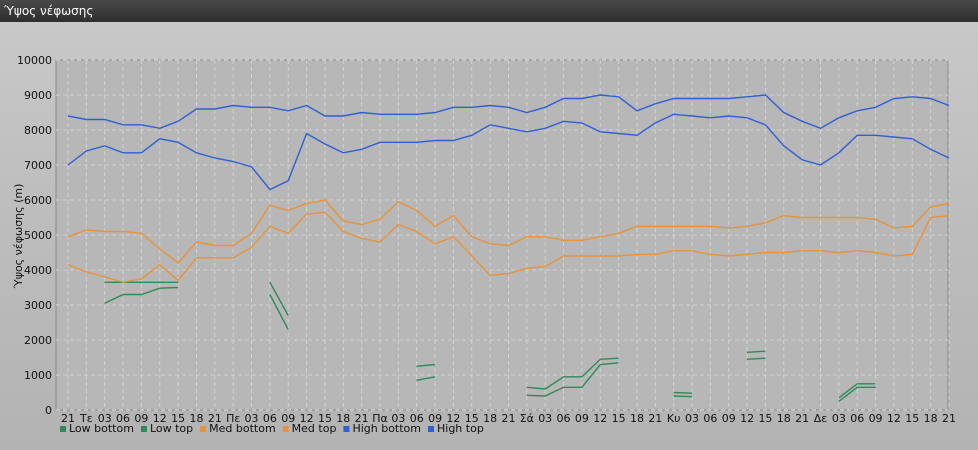 This screenshot has width=978, height=450. I want to click on x-tick-label: Τε, so click(86, 418).